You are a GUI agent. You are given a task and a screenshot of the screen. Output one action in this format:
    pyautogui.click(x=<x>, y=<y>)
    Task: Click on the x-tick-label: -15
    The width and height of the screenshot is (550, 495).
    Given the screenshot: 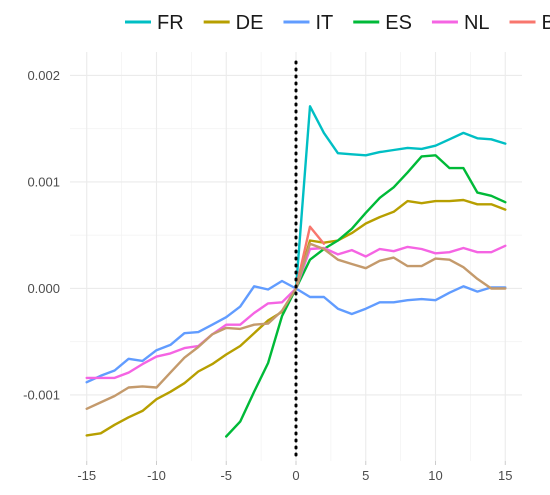 What is the action you would take?
    pyautogui.click(x=86, y=475)
    